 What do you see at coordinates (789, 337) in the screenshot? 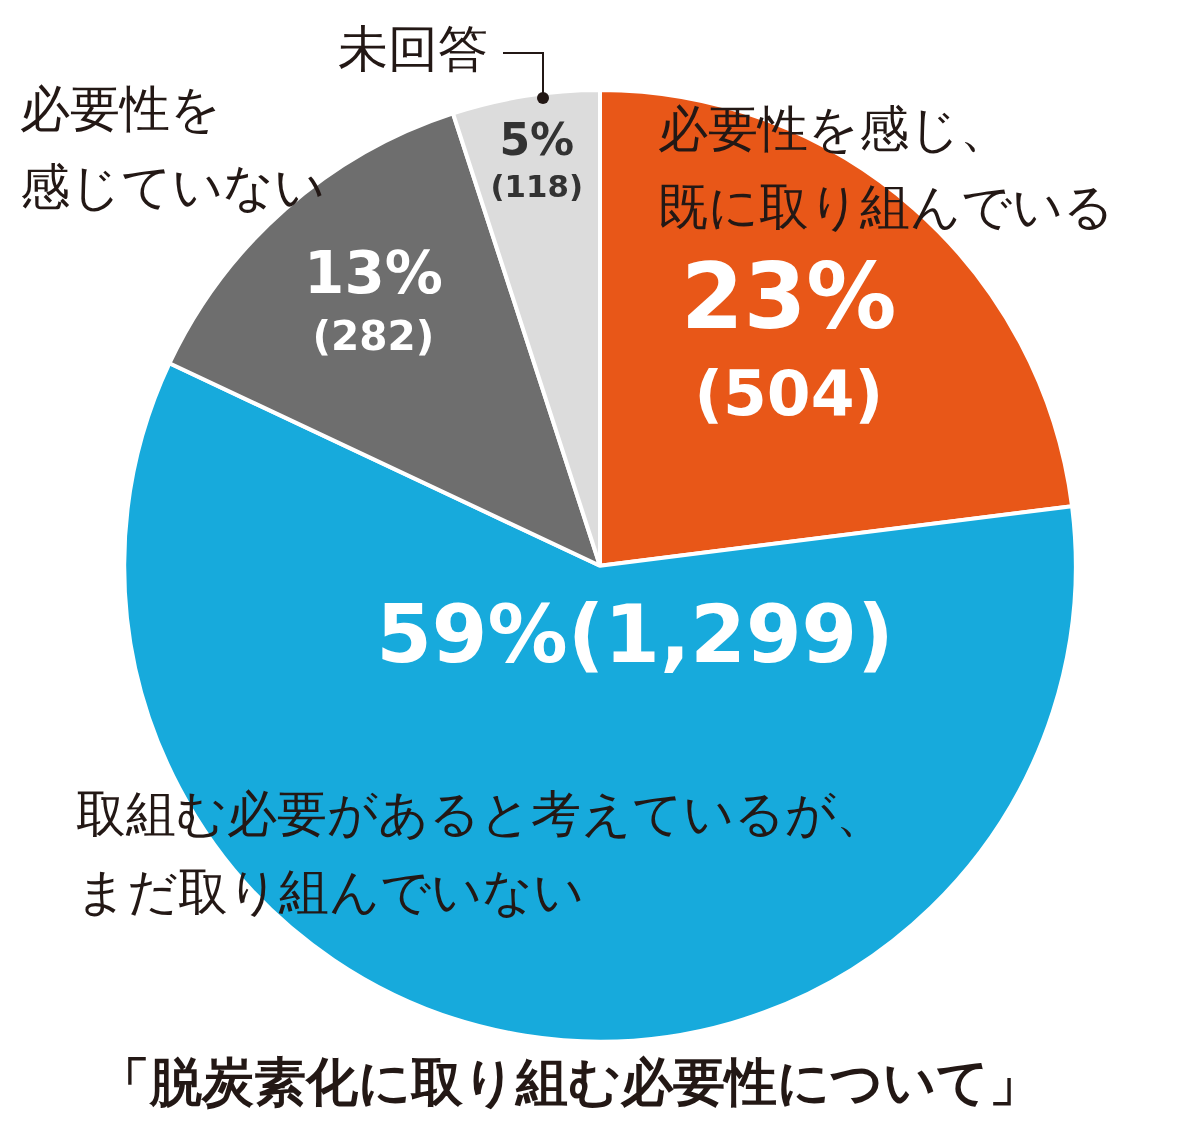
I see `data-label: 23% (504)` at bounding box center [789, 337].